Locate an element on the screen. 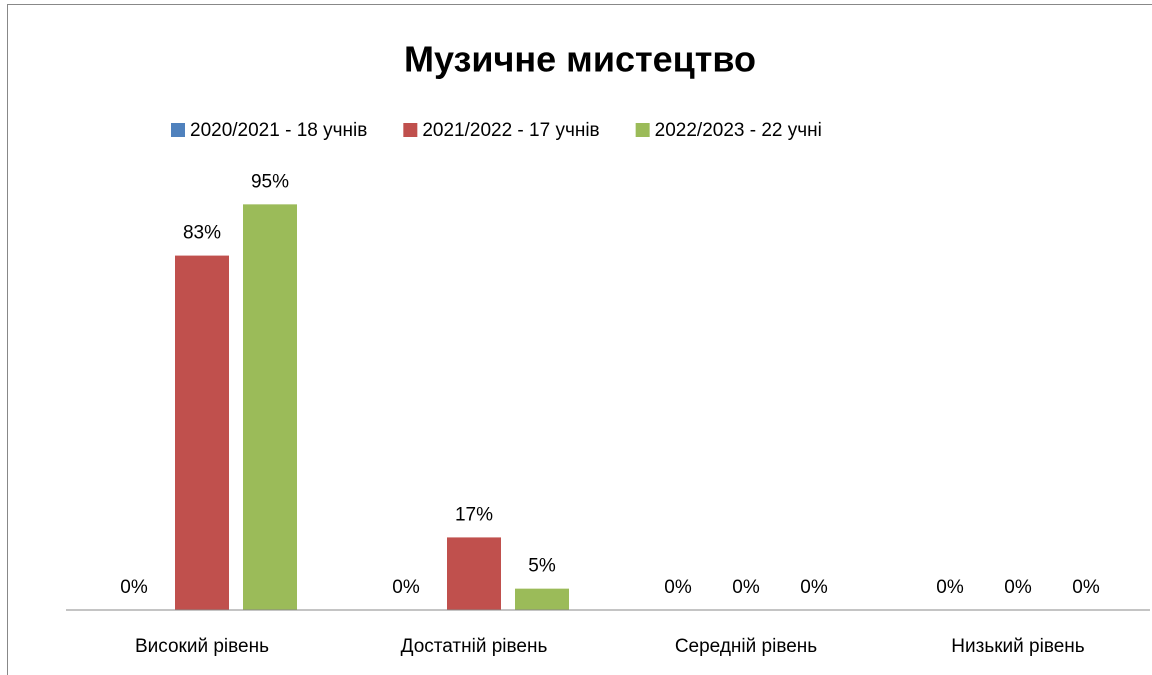 Image resolution: width=1152 pixels, height=675 pixels. value-label: 17% is located at coordinates (474, 514).